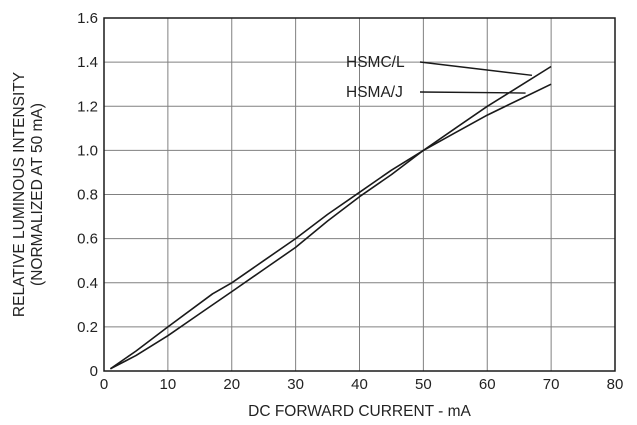  I want to click on y-axis-title-line-1: RELATIVE LUMINOUS INTENSITY, so click(19, 194).